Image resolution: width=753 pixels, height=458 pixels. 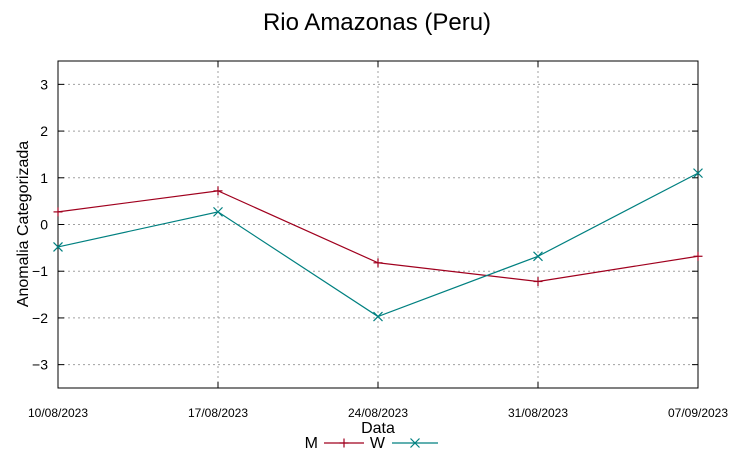 I want to click on y-tick-label: 0, so click(x=44, y=225).